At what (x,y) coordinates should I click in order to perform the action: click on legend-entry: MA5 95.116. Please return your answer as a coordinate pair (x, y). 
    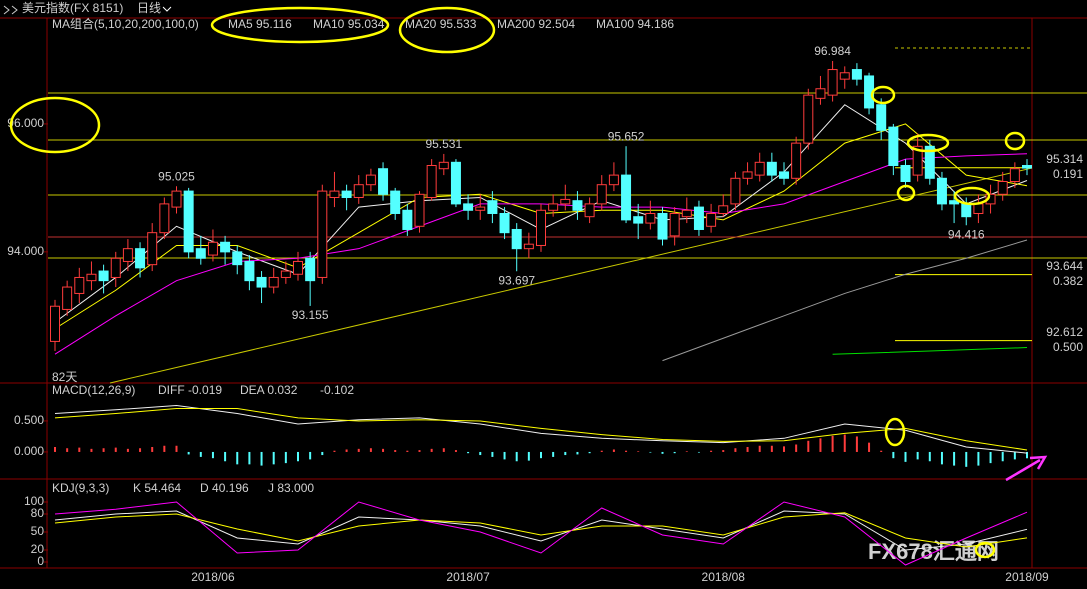
    Looking at the image, I should click on (260, 24).